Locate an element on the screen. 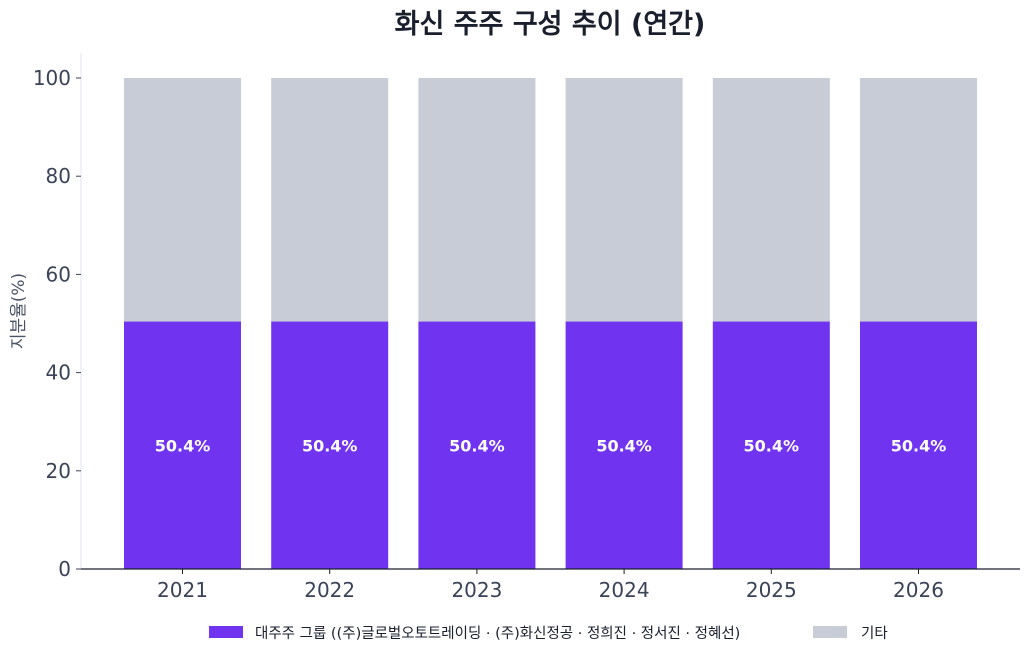  data-label-2023: 50.4% is located at coordinates (477, 445).